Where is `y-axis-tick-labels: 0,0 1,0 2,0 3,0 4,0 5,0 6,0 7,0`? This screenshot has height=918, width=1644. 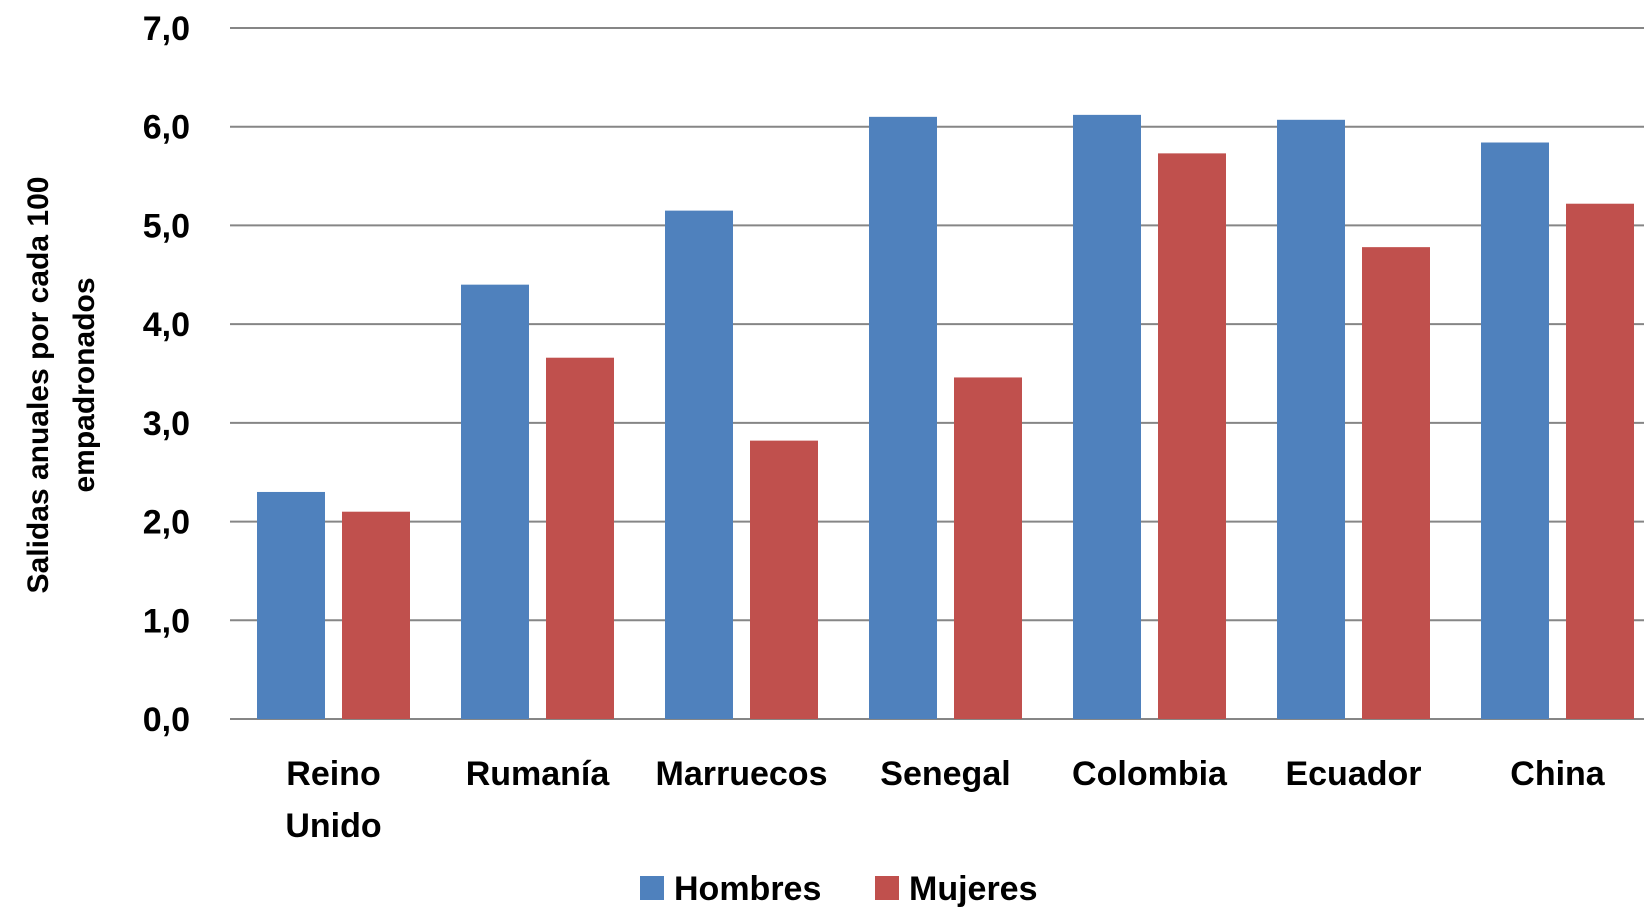 y-axis-tick-labels: 0,0 1,0 2,0 3,0 4,0 5,0 6,0 7,0 is located at coordinates (166, 374).